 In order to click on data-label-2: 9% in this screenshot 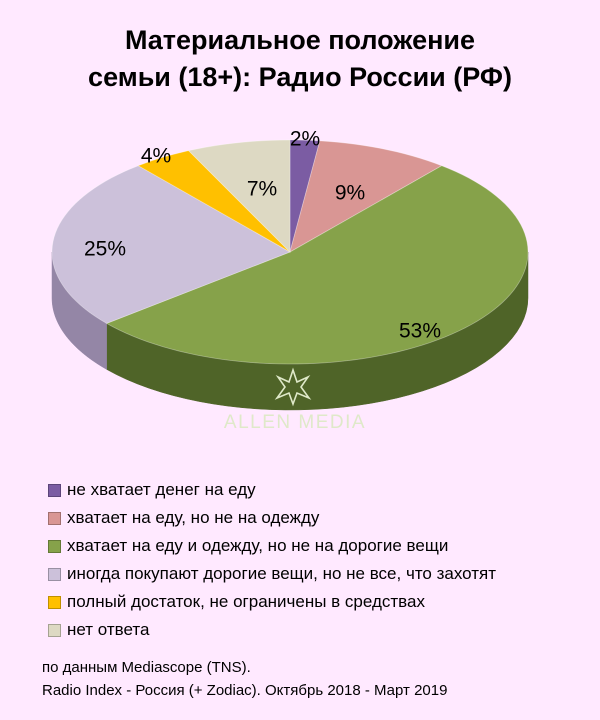, I will do `click(350, 193)`.